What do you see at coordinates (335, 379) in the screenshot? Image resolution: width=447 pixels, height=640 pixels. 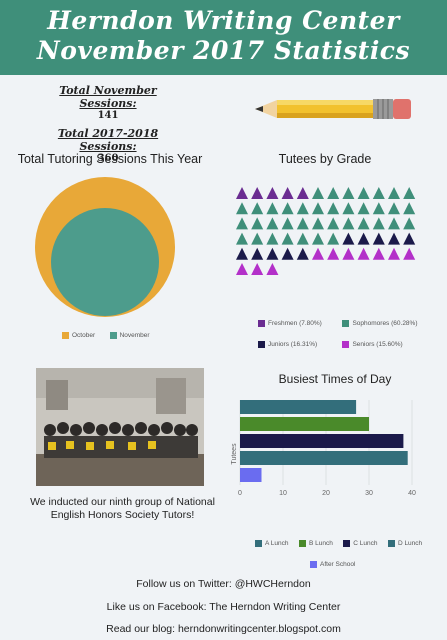 I see `busiest-chart-title: Busiest Times of Day` at bounding box center [335, 379].